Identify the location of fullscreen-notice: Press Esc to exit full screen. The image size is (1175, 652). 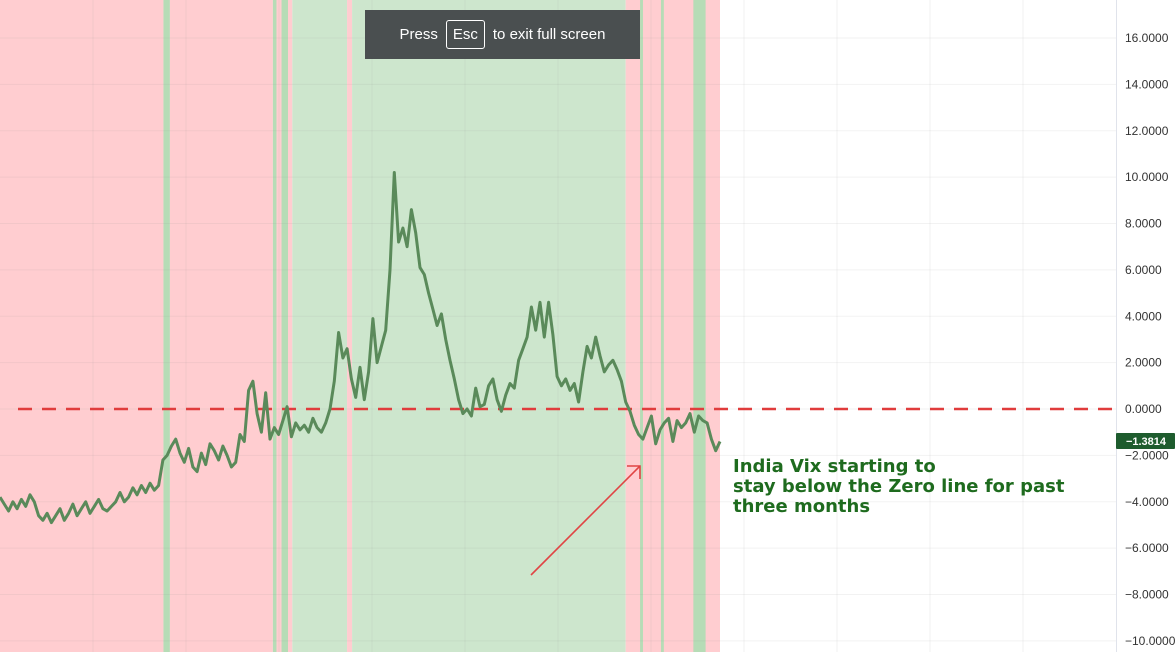
(502, 34).